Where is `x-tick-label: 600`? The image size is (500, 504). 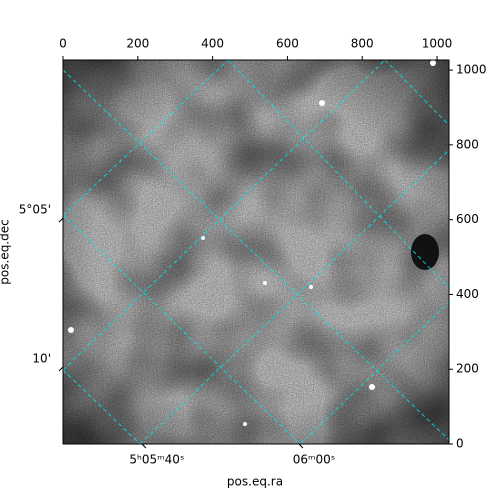
x-tick-label: 600 is located at coordinates (287, 44).